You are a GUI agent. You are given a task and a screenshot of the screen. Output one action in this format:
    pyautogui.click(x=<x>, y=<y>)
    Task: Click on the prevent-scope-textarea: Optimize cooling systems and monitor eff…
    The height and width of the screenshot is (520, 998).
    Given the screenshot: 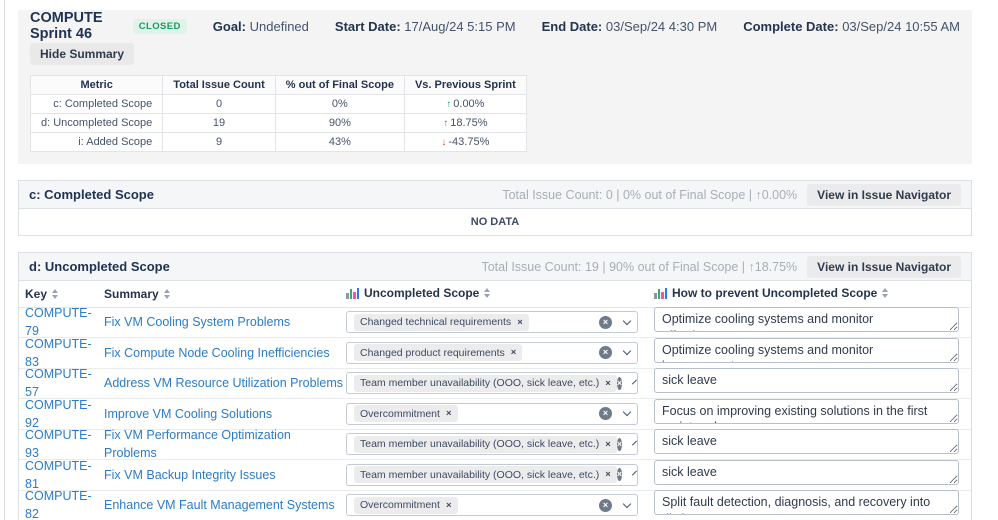 What is the action you would take?
    pyautogui.click(x=806, y=320)
    